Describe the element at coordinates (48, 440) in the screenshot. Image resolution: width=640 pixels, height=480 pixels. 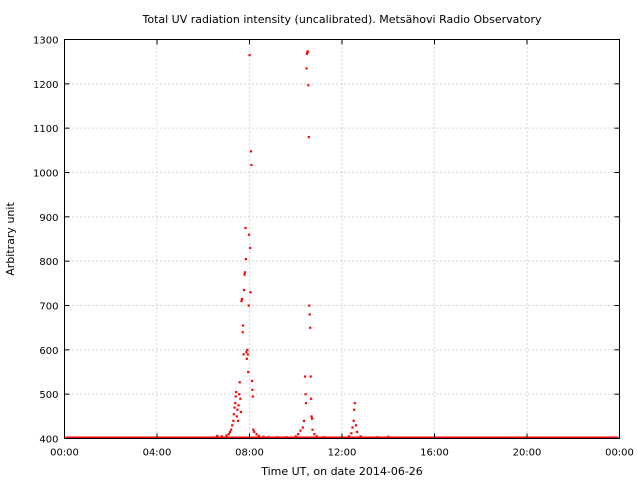
I see `y-tick-label: 400` at that location.